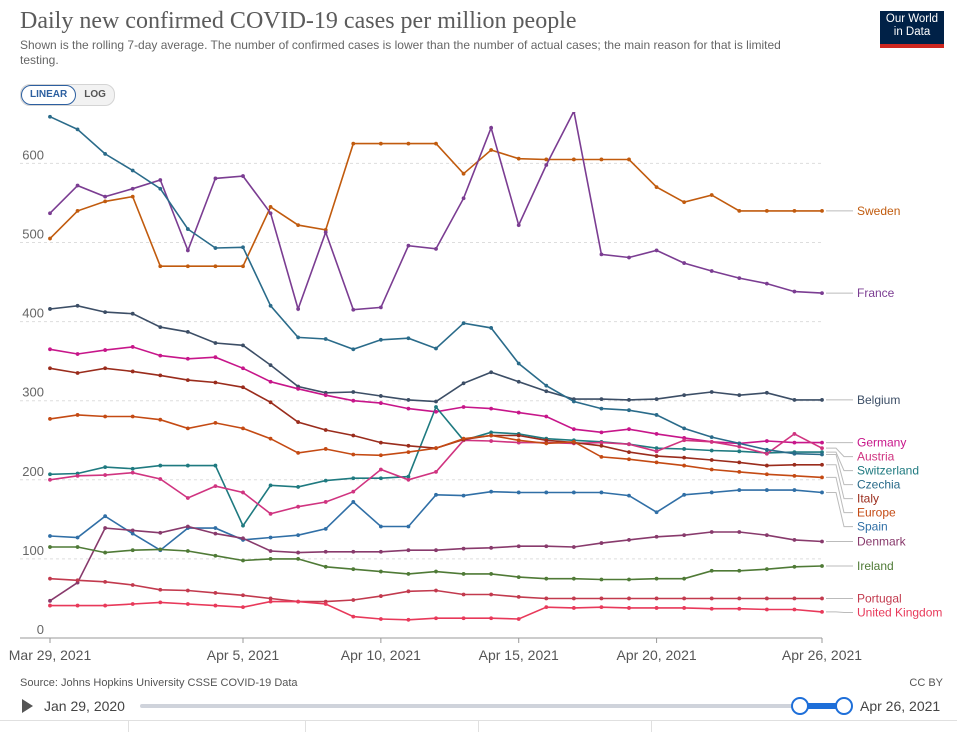 The image size is (957, 732). Describe the element at coordinates (881, 443) in the screenshot. I see `series-label-germany: Germany` at that location.